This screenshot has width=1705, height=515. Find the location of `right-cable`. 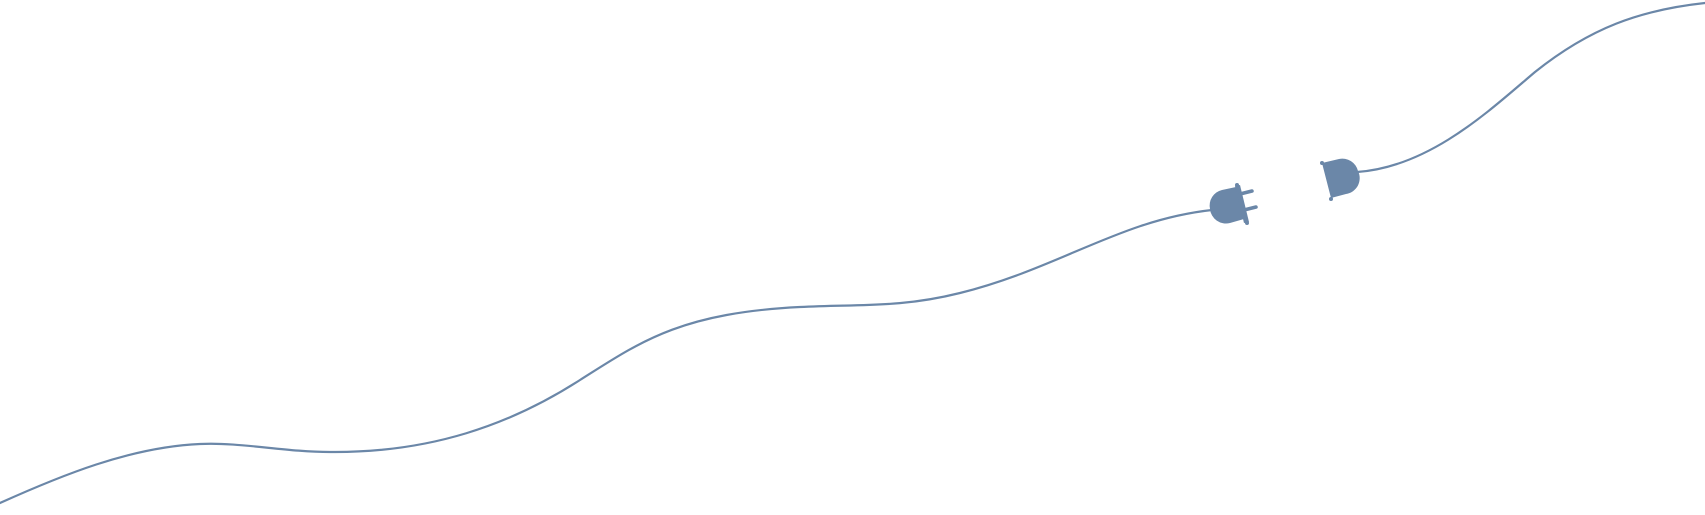

right-cable is located at coordinates (1530, 87).